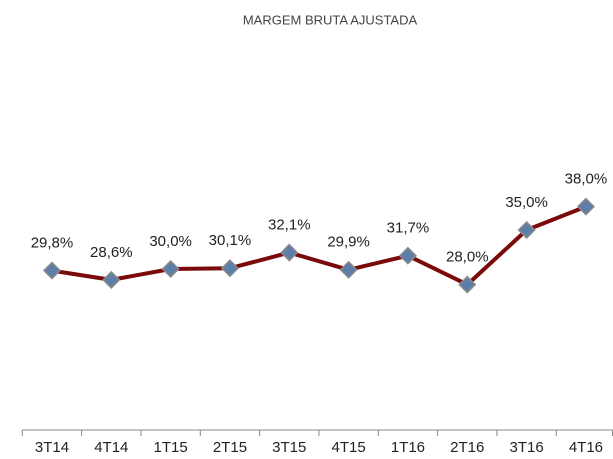 This screenshot has height=459, width=613. I want to click on x-tick-label: 4T14, so click(111, 447).